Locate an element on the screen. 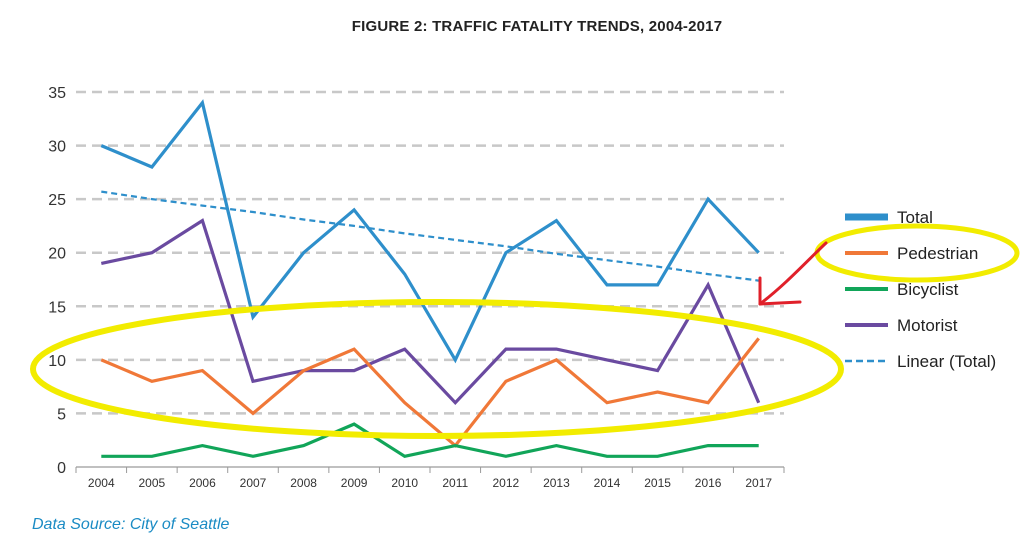 The height and width of the screenshot is (547, 1024). x-tick-label: 2013 is located at coordinates (556, 483).